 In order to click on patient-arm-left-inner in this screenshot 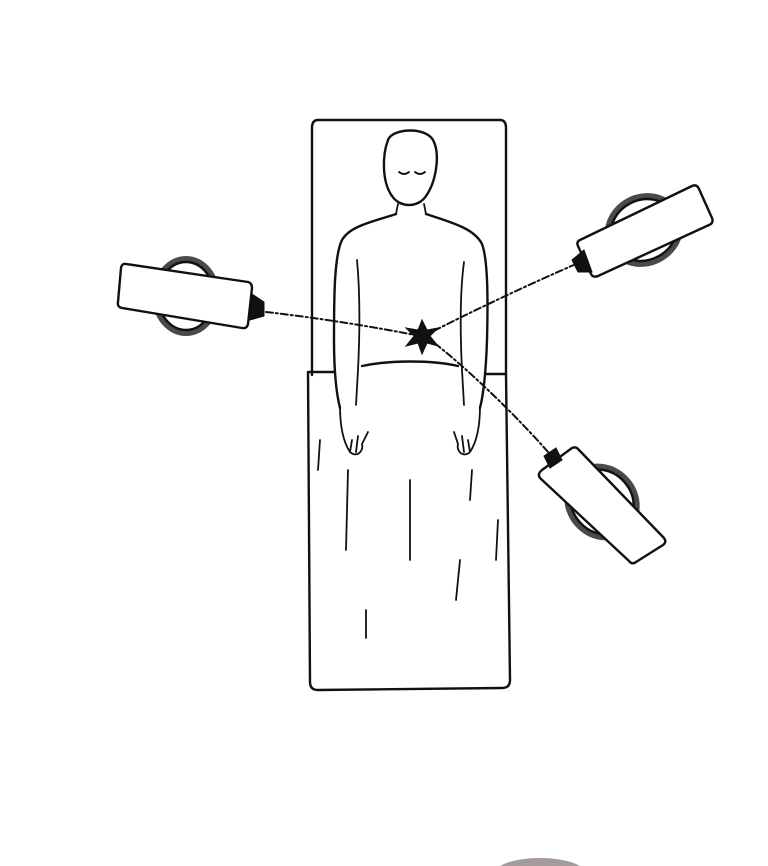, I will do `click(358, 332)`.